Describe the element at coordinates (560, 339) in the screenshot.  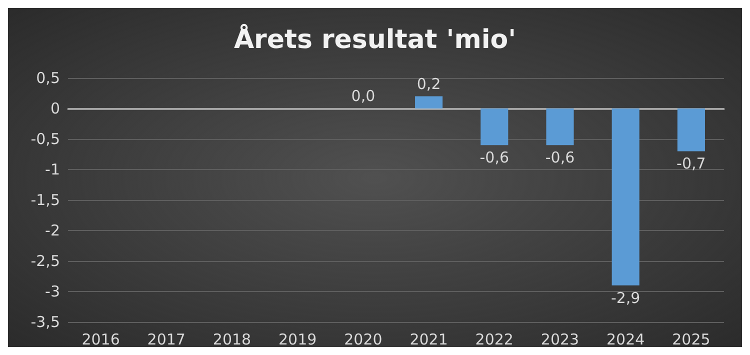
I see `x-tick-label: 2023` at that location.